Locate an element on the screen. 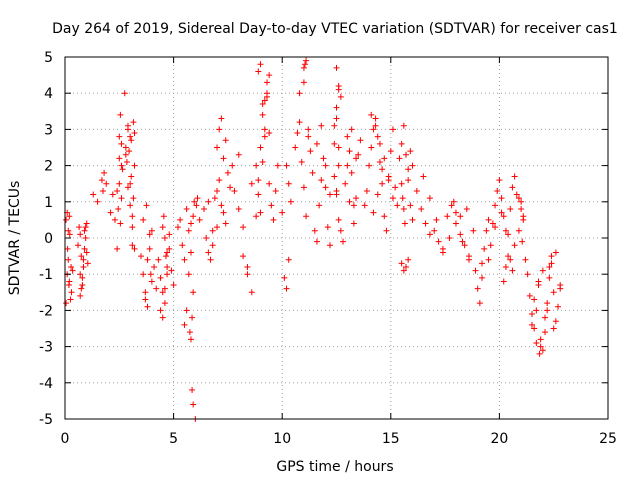 The height and width of the screenshot is (480, 640). y-tick-label: -4 is located at coordinates (46, 384).